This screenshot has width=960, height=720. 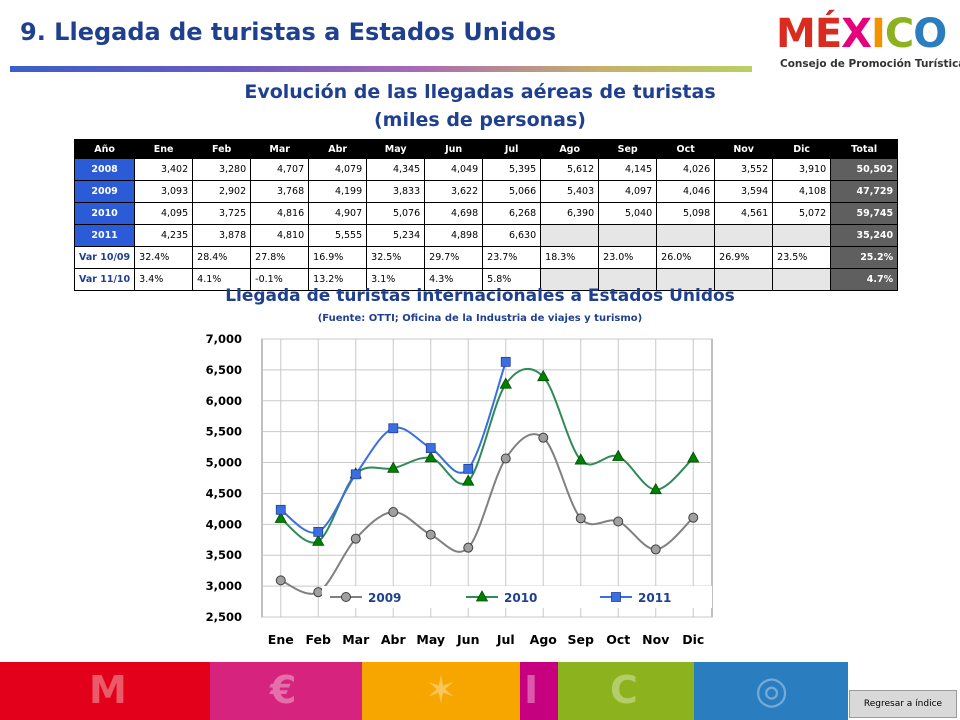 I want to click on mexico-logo: MÉXICO Consejo de Promoción Turística, so click(x=868, y=42).